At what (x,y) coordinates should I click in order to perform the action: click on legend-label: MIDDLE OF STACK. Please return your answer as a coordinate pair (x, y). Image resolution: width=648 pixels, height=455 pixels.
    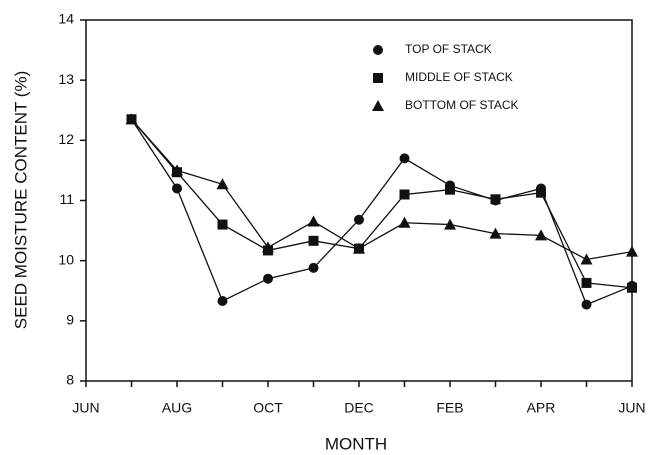
    Looking at the image, I should click on (459, 77).